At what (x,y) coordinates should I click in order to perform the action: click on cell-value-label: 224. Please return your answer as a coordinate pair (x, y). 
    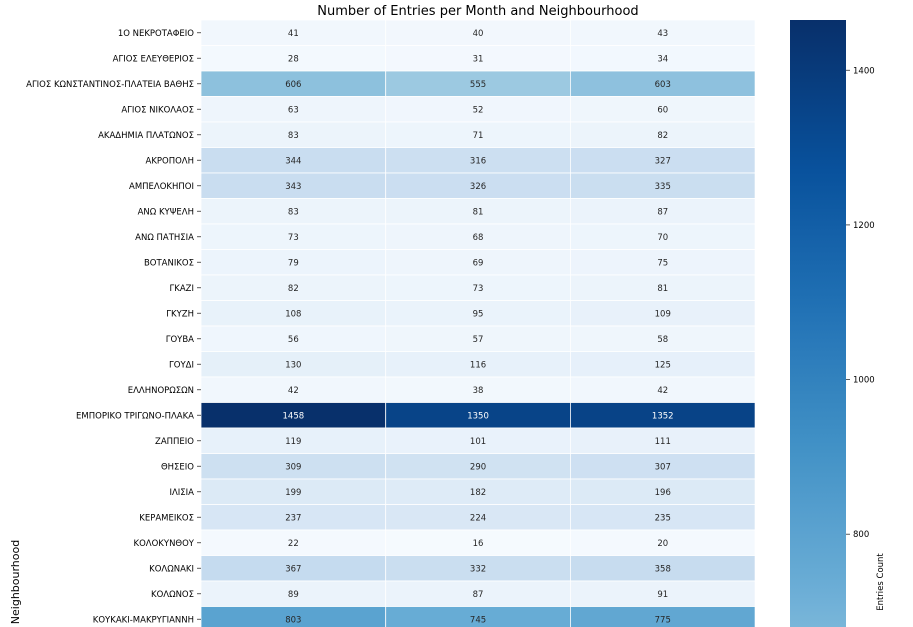
    Looking at the image, I should click on (478, 518).